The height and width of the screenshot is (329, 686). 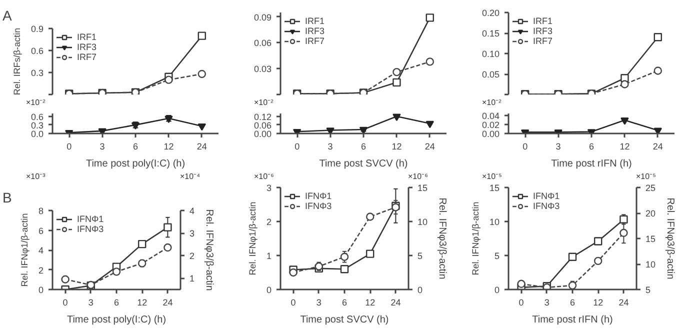 What do you see at coordinates (494, 188) in the screenshot?
I see `y-tick-label: 15` at bounding box center [494, 188].